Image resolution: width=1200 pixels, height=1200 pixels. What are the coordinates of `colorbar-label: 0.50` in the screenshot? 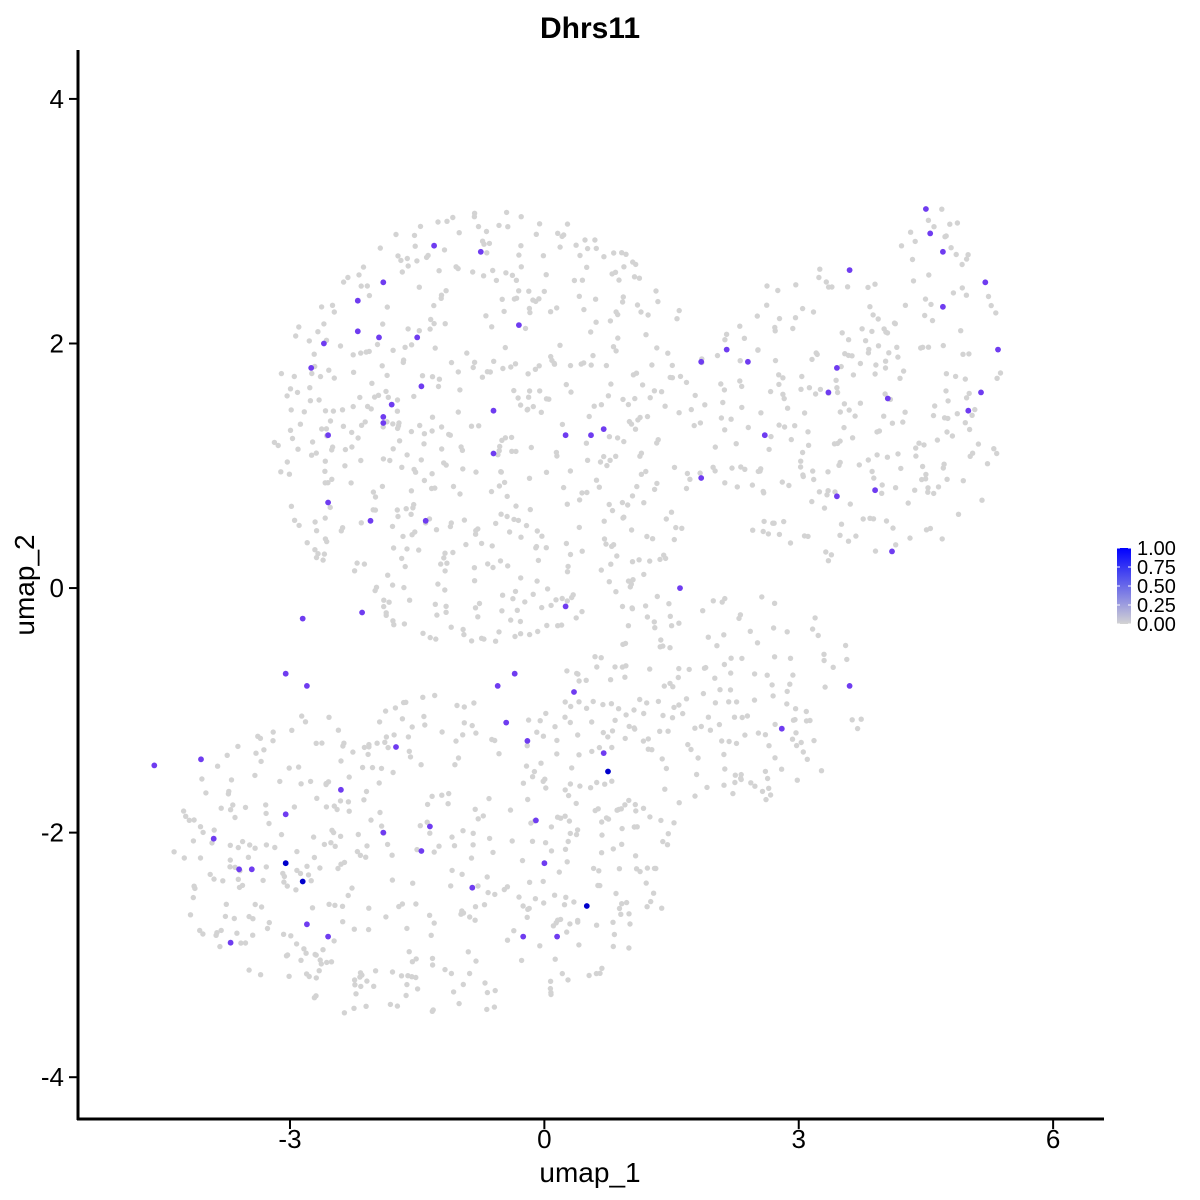 It's located at (1156, 587).